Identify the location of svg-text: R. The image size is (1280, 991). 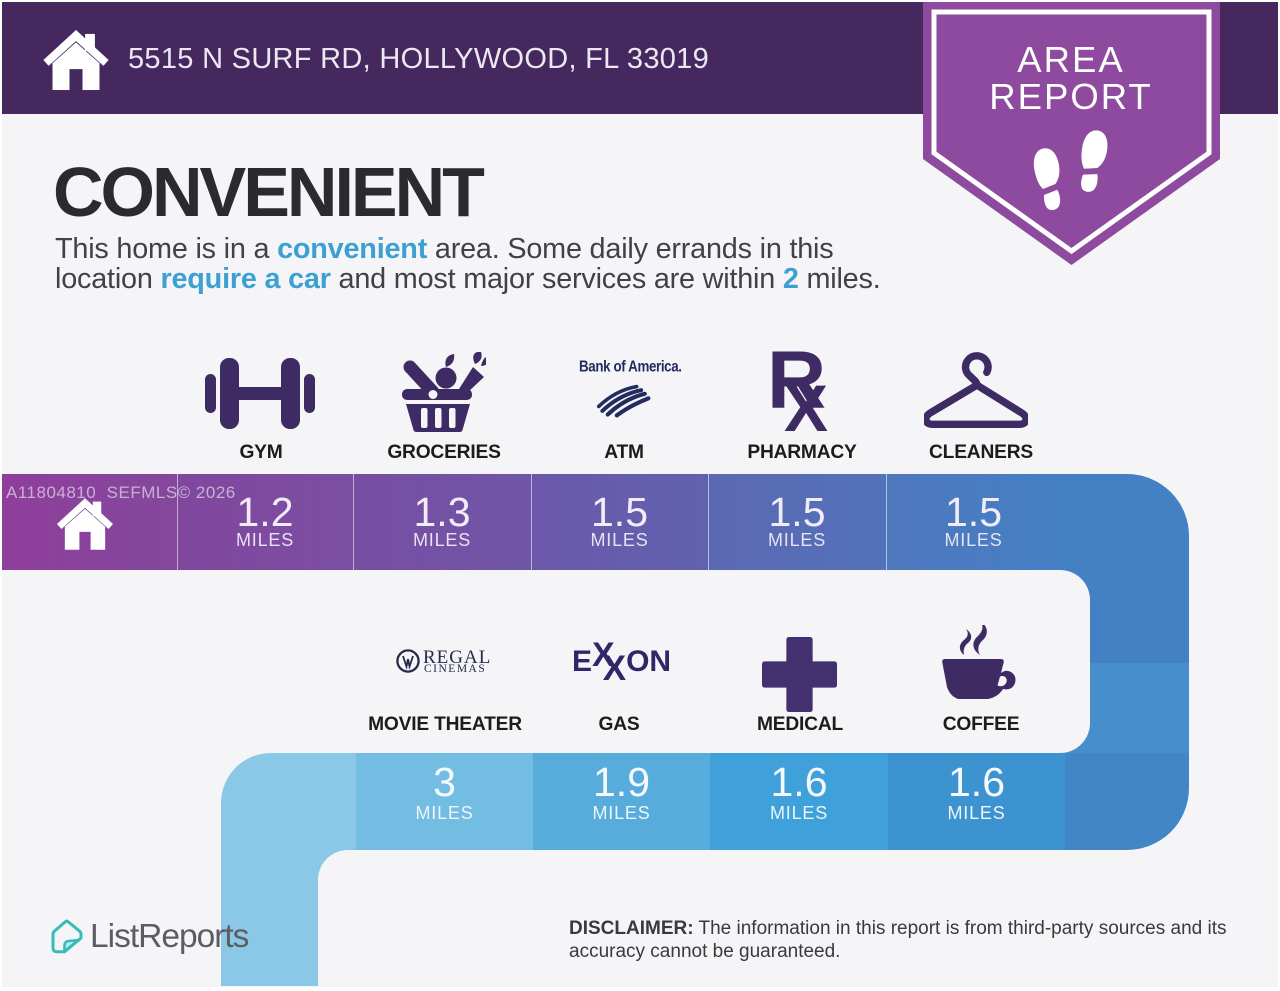
(796, 384).